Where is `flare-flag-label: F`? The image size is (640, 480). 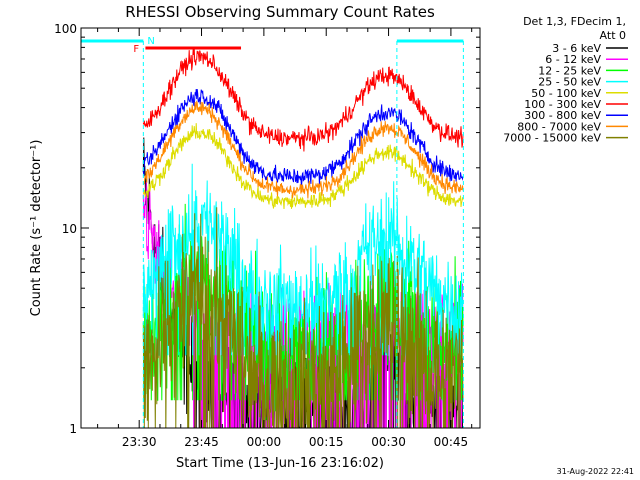 flare-flag-label: F is located at coordinates (136, 49).